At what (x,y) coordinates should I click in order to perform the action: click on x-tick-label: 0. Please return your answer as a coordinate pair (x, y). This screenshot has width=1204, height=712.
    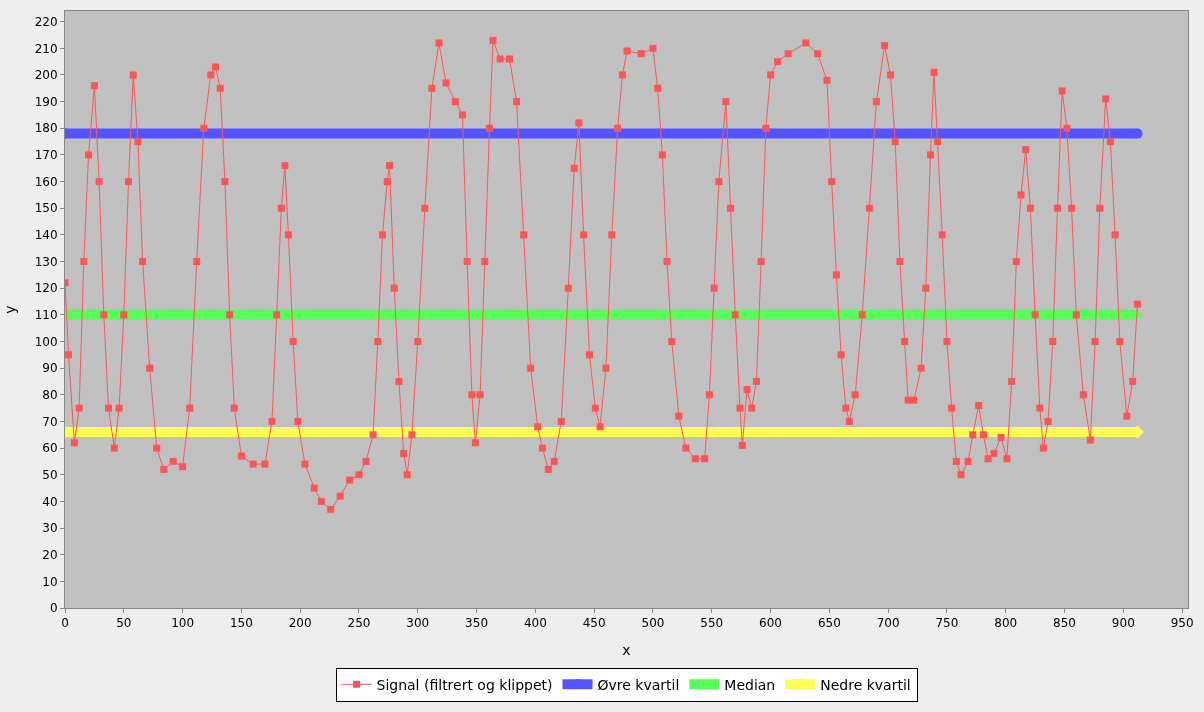
    Looking at the image, I should click on (65, 623).